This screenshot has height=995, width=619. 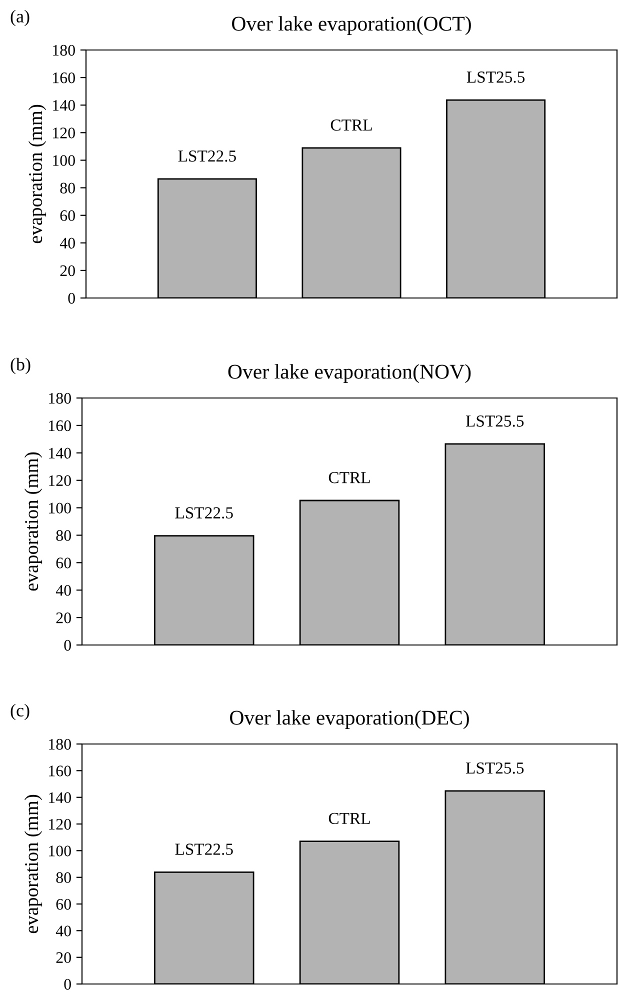 I want to click on chart-title: Over lake evaporation(DEC), so click(x=349, y=719).